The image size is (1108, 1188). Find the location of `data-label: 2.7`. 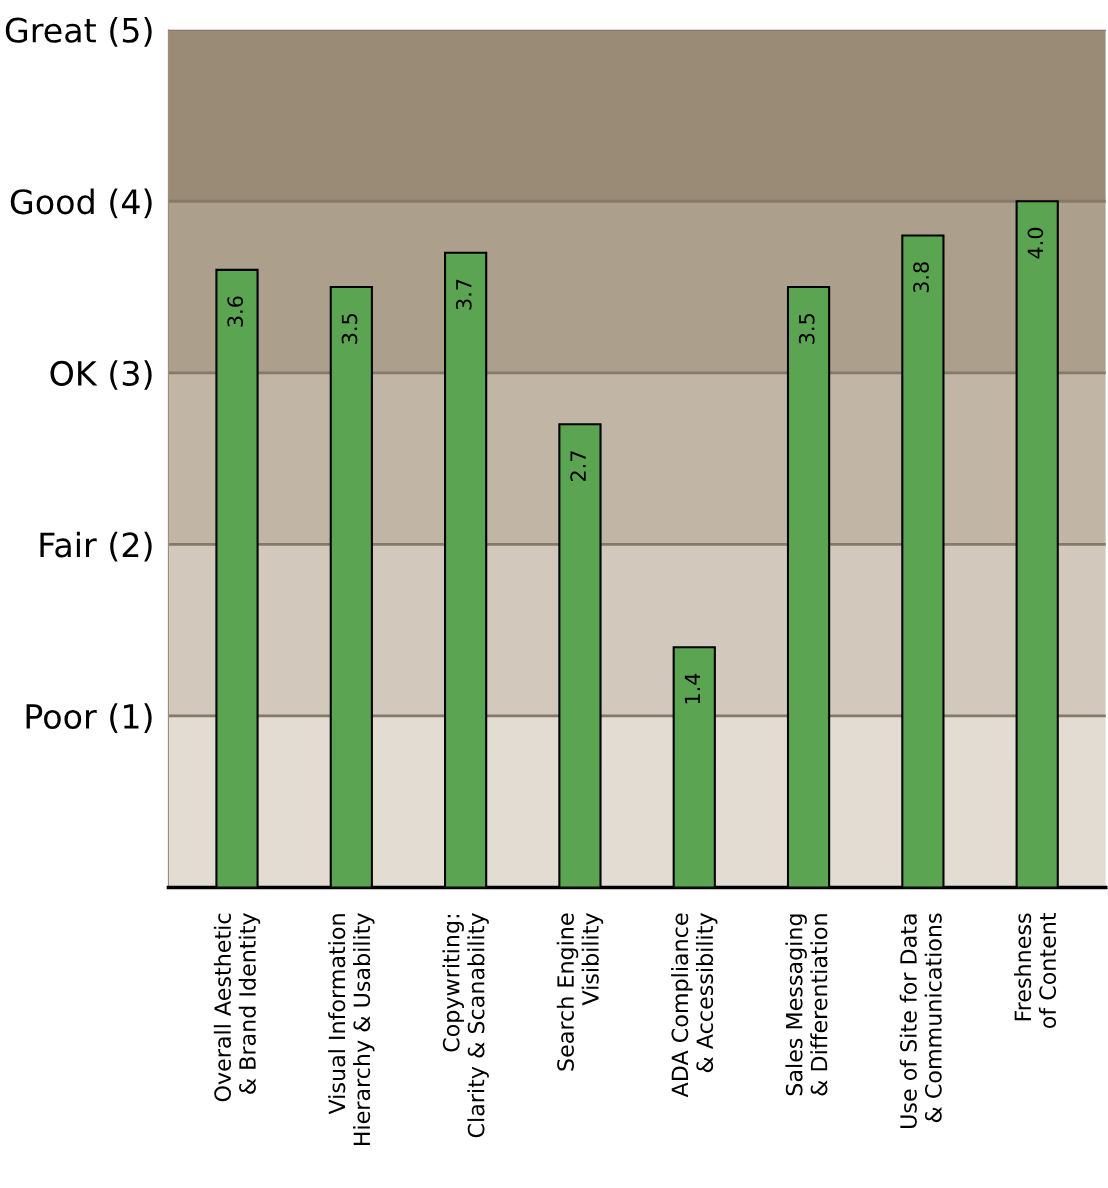

data-label: 2.7 is located at coordinates (578, 466).